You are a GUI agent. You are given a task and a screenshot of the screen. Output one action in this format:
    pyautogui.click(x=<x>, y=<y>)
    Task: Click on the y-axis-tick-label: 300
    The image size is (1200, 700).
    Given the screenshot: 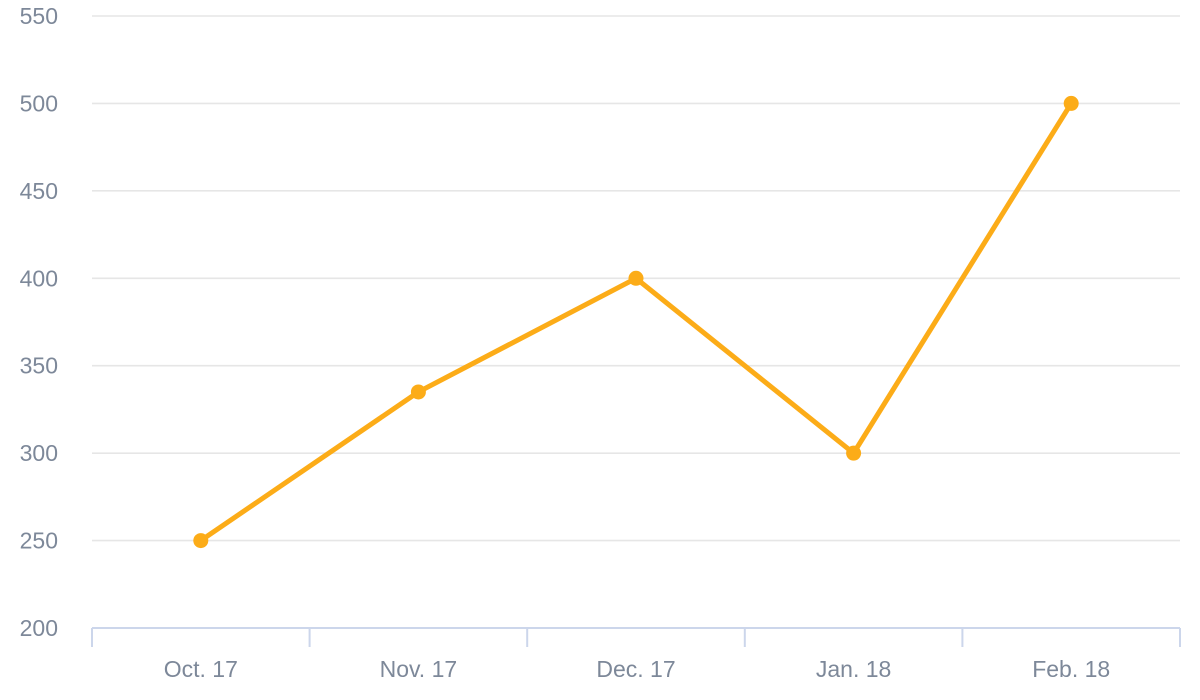 What is the action you would take?
    pyautogui.click(x=39, y=453)
    